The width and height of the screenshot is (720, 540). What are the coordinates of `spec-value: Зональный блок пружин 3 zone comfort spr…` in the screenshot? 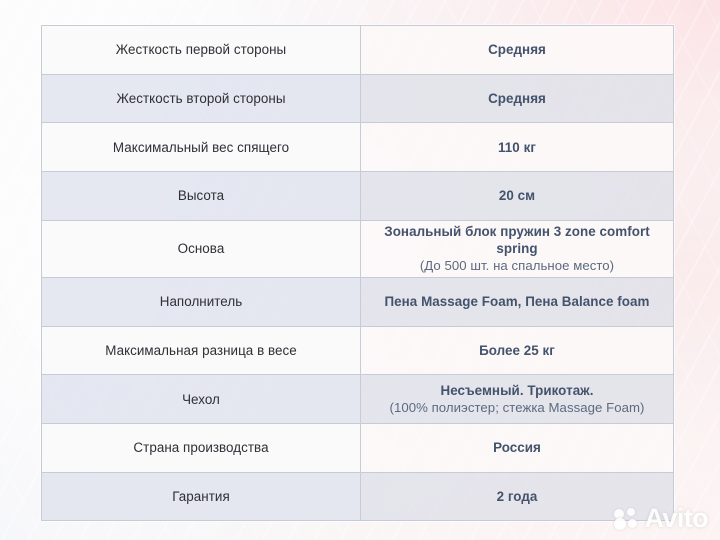 It's located at (517, 248).